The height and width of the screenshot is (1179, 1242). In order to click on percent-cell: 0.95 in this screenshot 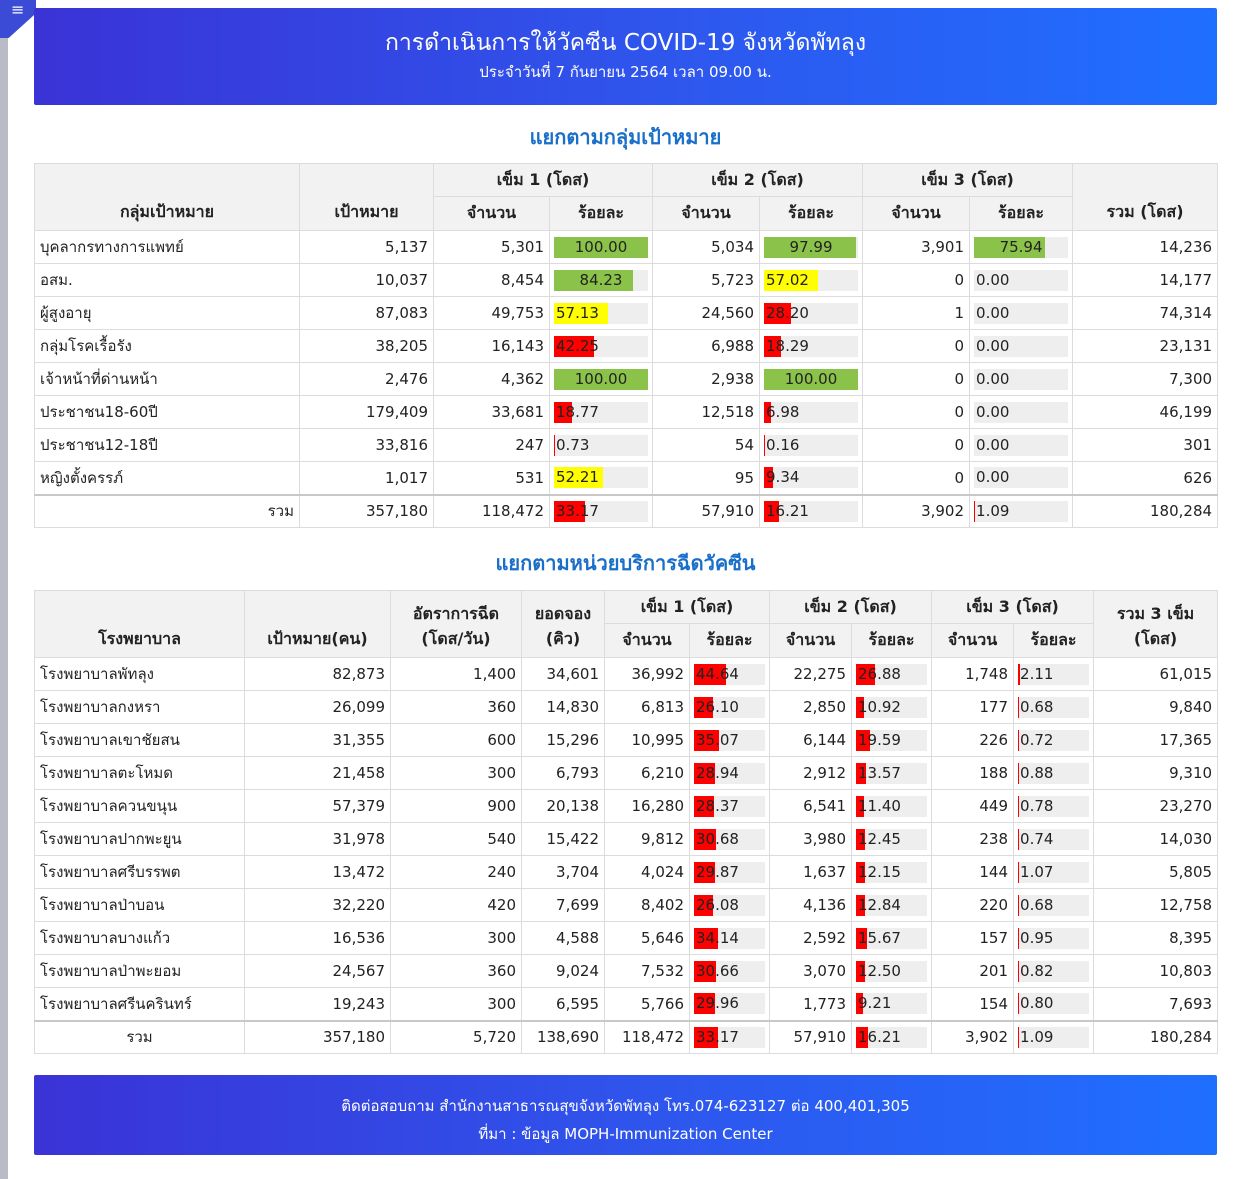, I will do `click(1054, 938)`.